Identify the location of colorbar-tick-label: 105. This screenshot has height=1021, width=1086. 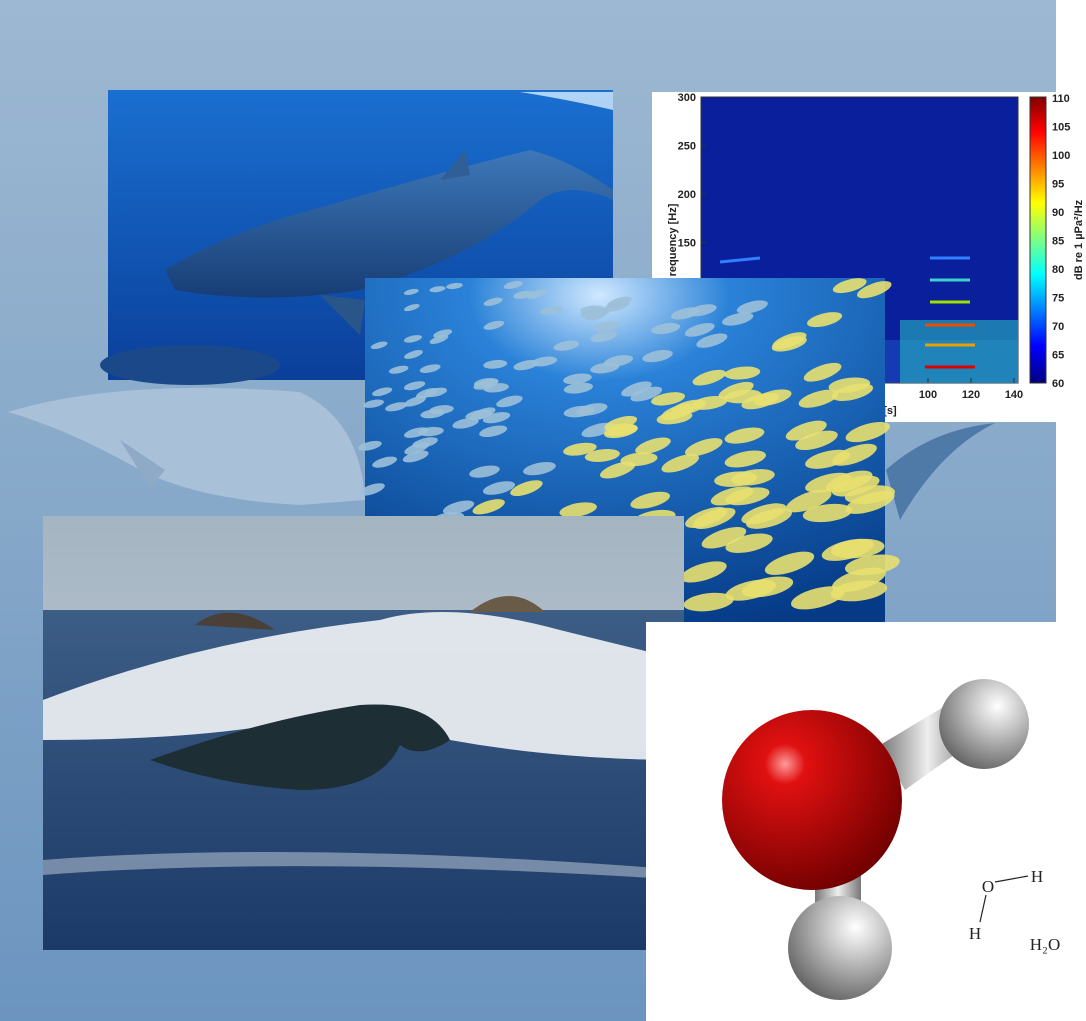
(1061, 128).